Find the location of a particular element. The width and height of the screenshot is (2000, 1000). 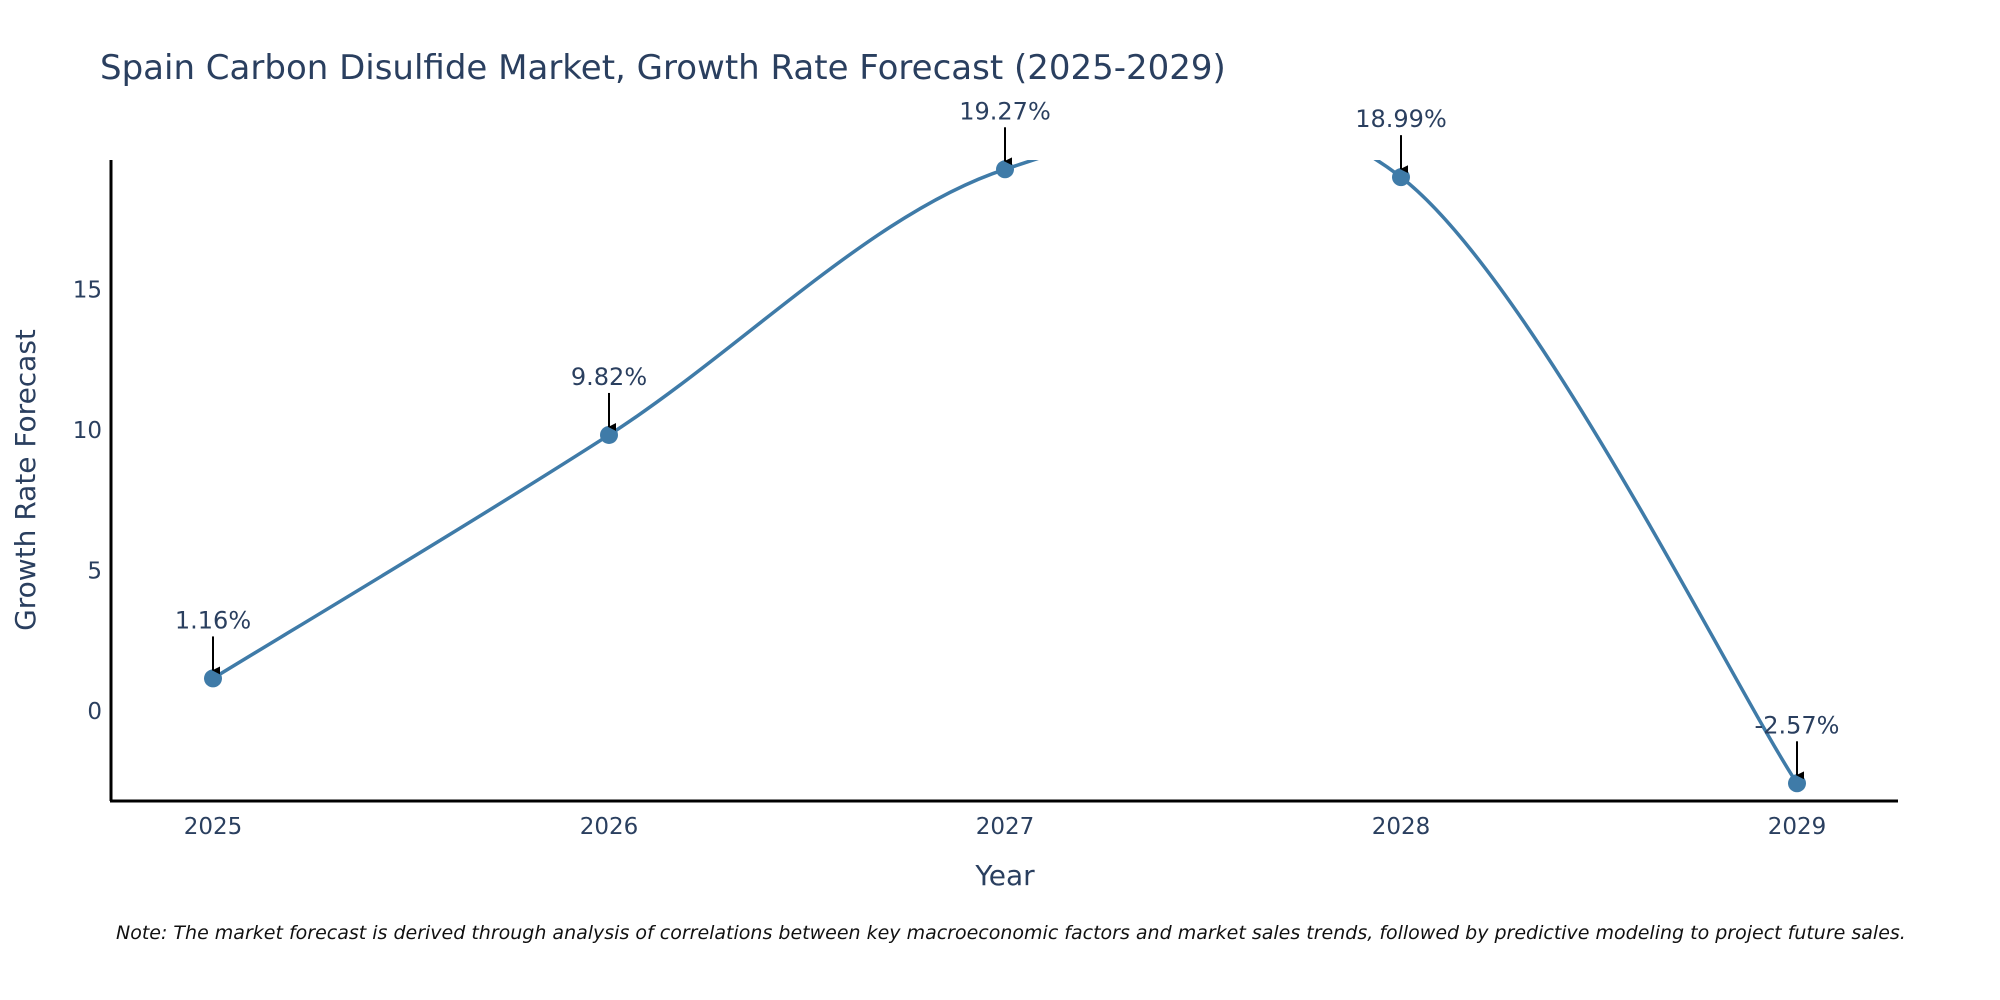

x-axis-ticks: 2025 2026 2027 2028 2029 is located at coordinates (1005, 827).